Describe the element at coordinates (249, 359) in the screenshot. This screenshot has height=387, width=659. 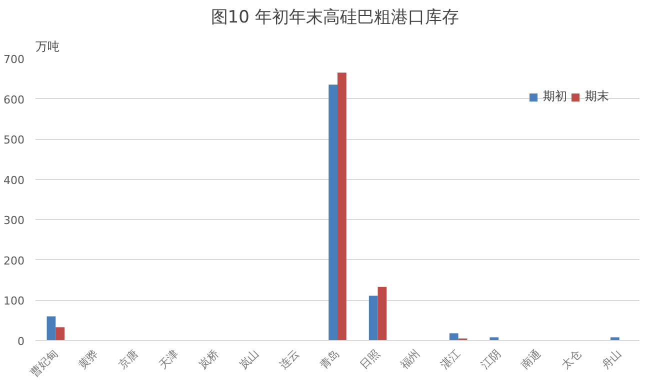
I see `x-tick-label: 岚山` at that location.